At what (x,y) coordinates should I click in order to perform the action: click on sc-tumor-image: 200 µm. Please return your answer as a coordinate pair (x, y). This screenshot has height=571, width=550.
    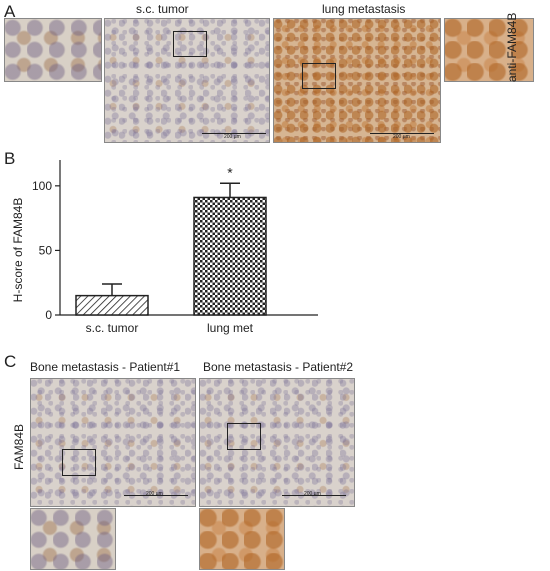
    Looking at the image, I should click on (187, 80).